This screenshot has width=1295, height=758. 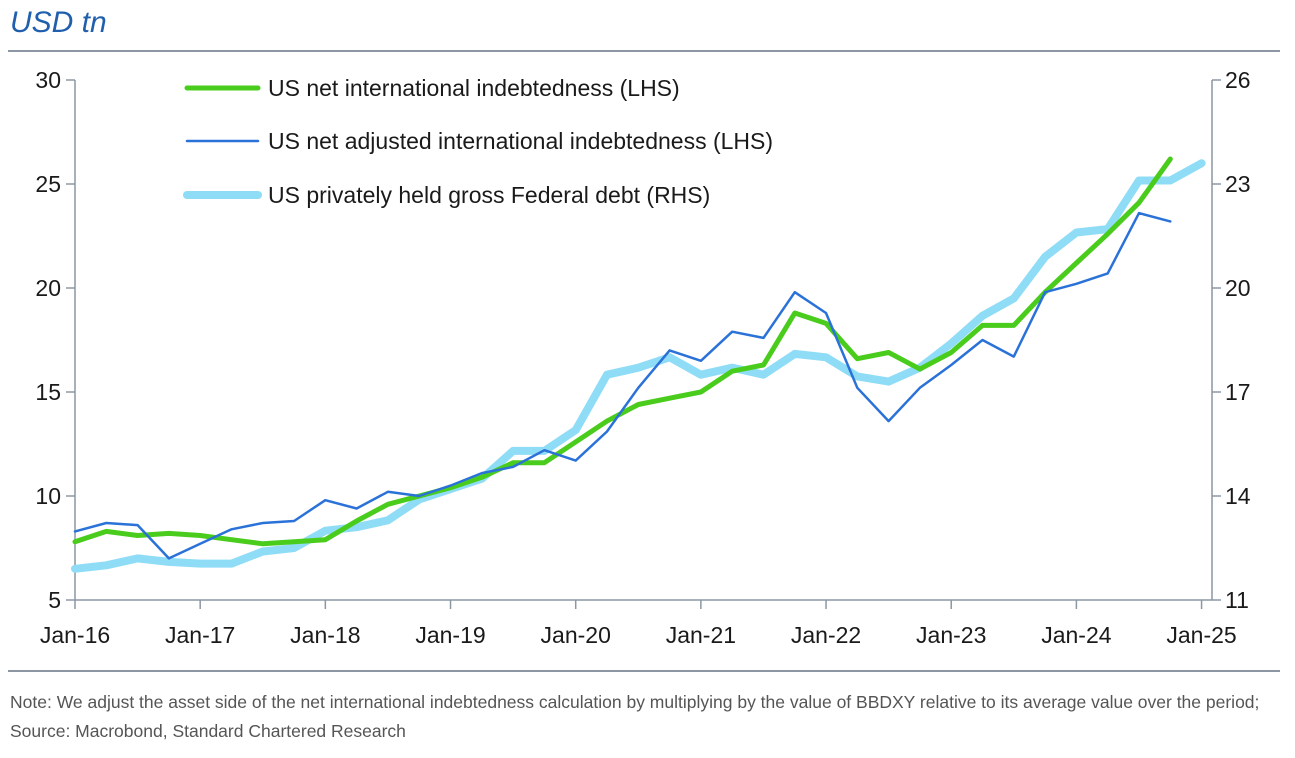 What do you see at coordinates (48, 184) in the screenshot?
I see `left-tick-label: 25` at bounding box center [48, 184].